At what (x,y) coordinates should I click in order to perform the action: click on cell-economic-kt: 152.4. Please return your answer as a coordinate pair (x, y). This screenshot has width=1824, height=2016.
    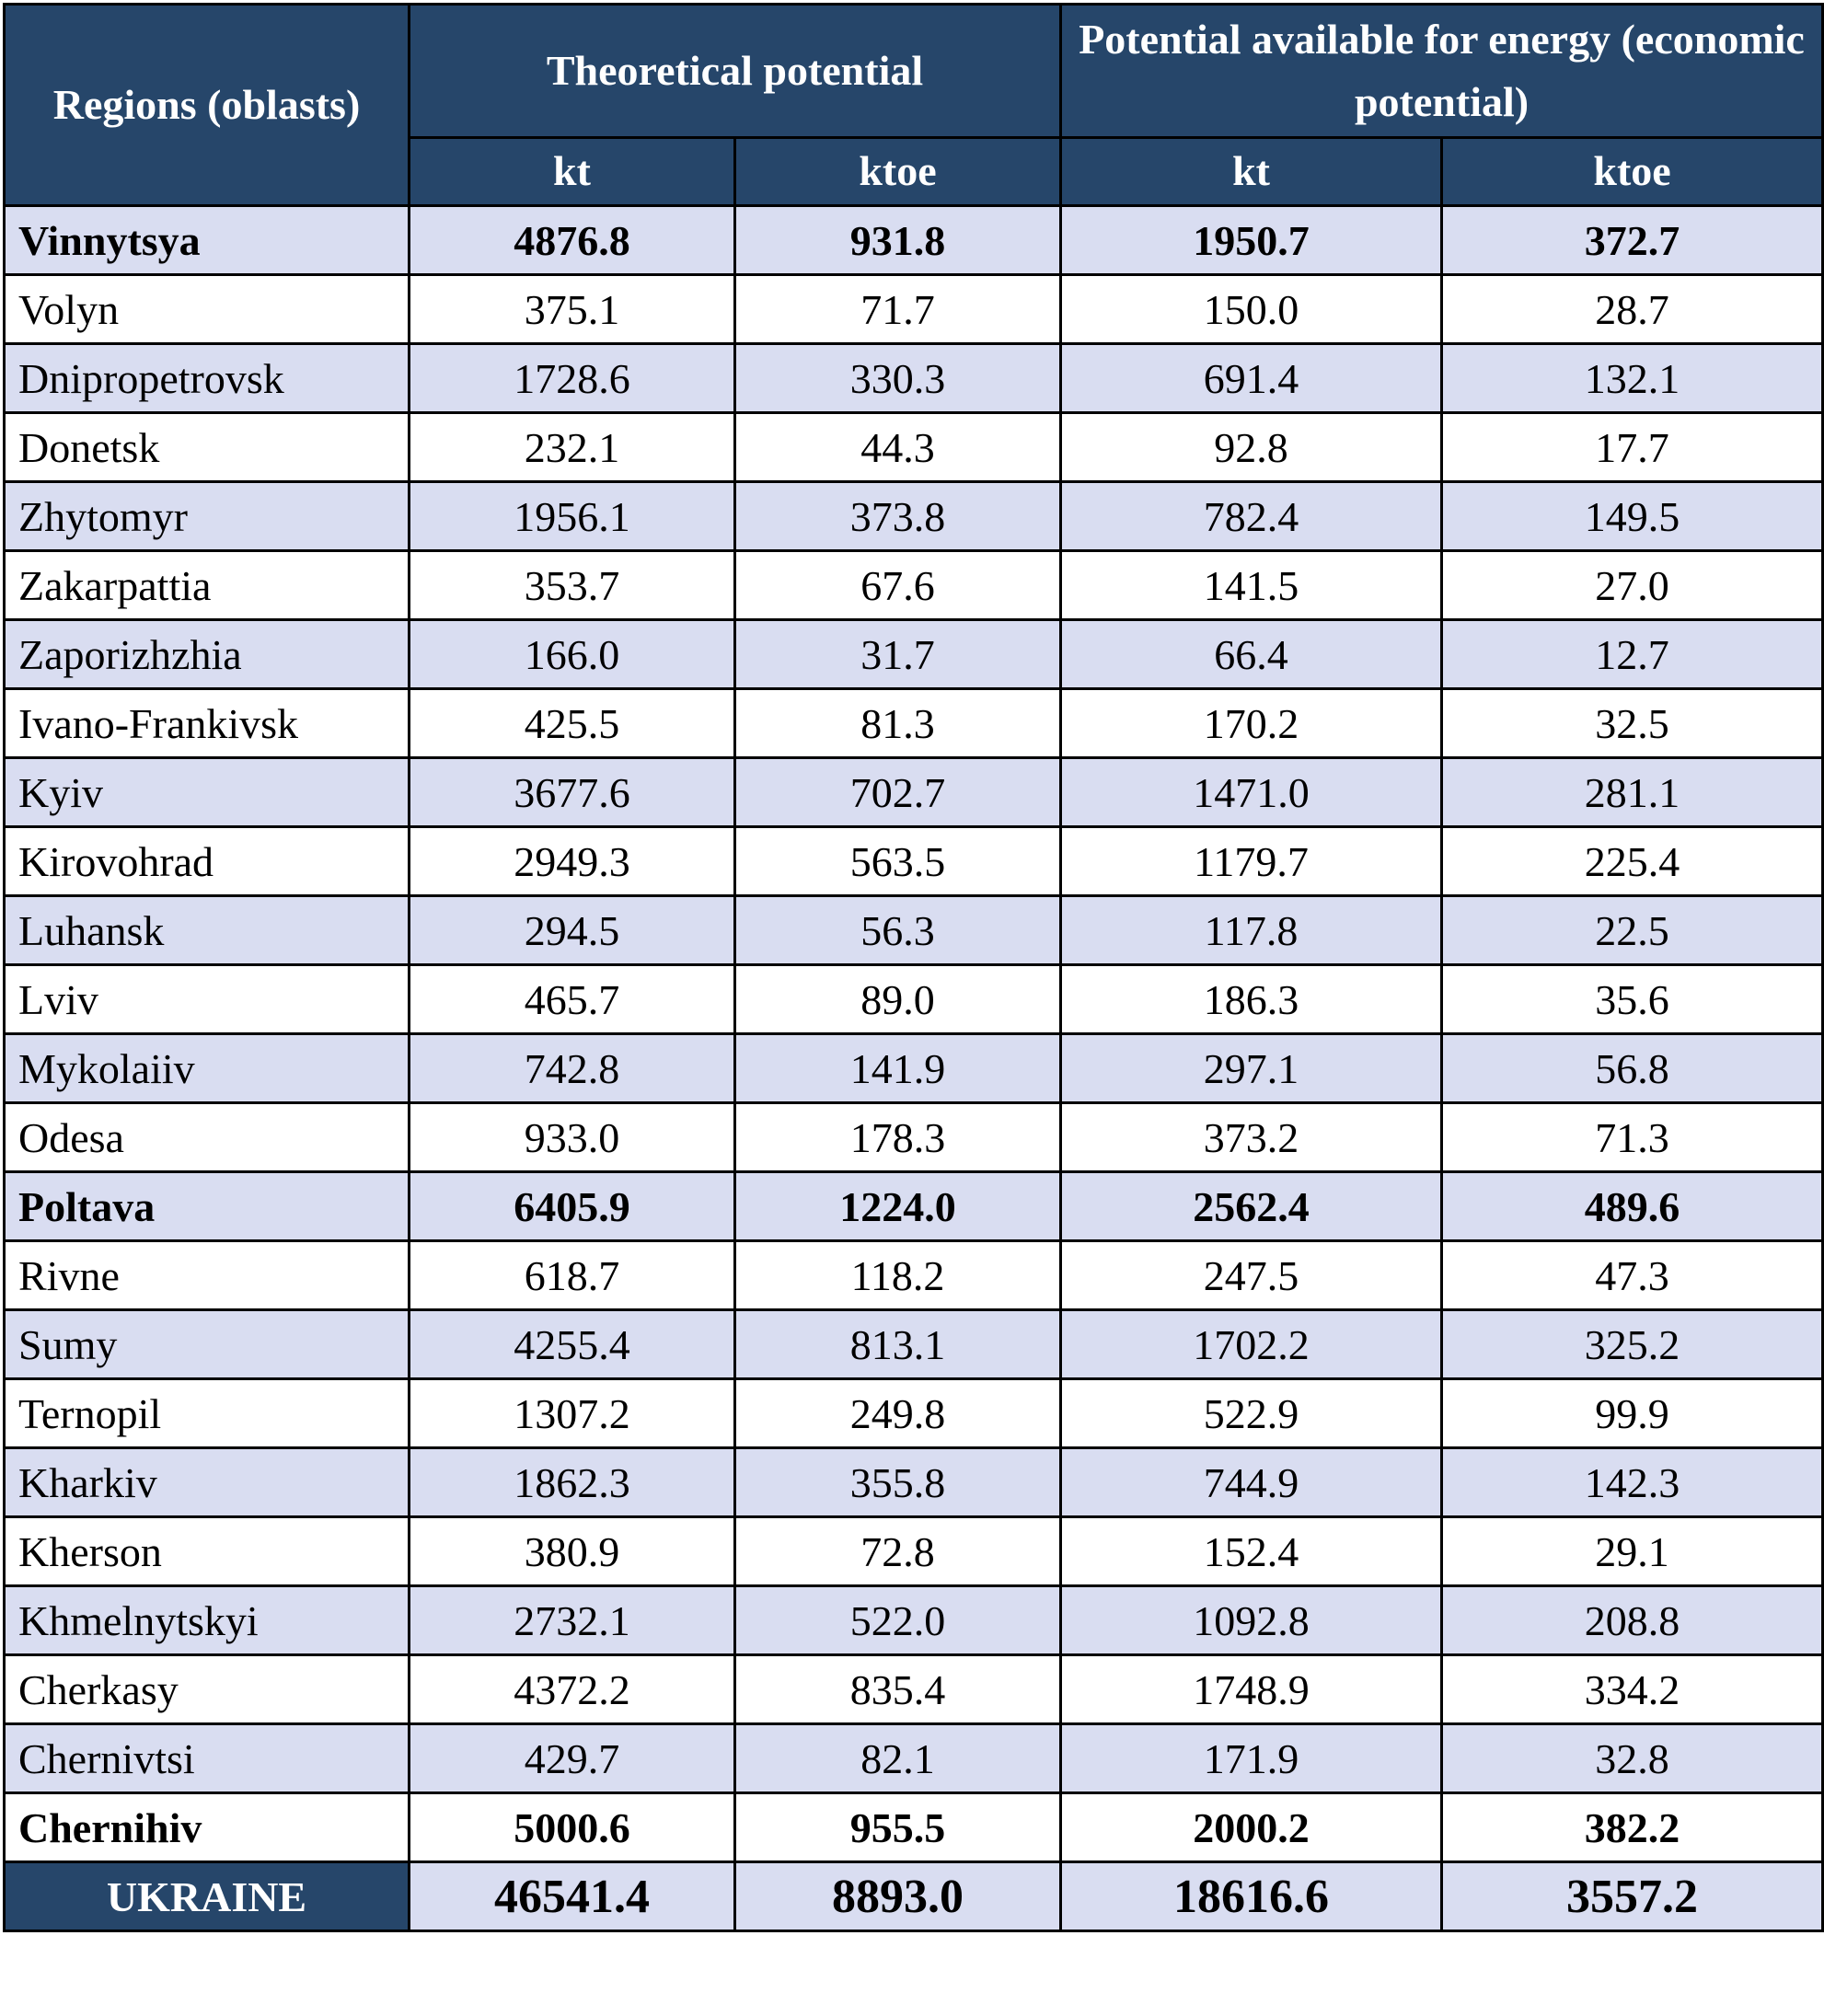
    Looking at the image, I should click on (1251, 1551).